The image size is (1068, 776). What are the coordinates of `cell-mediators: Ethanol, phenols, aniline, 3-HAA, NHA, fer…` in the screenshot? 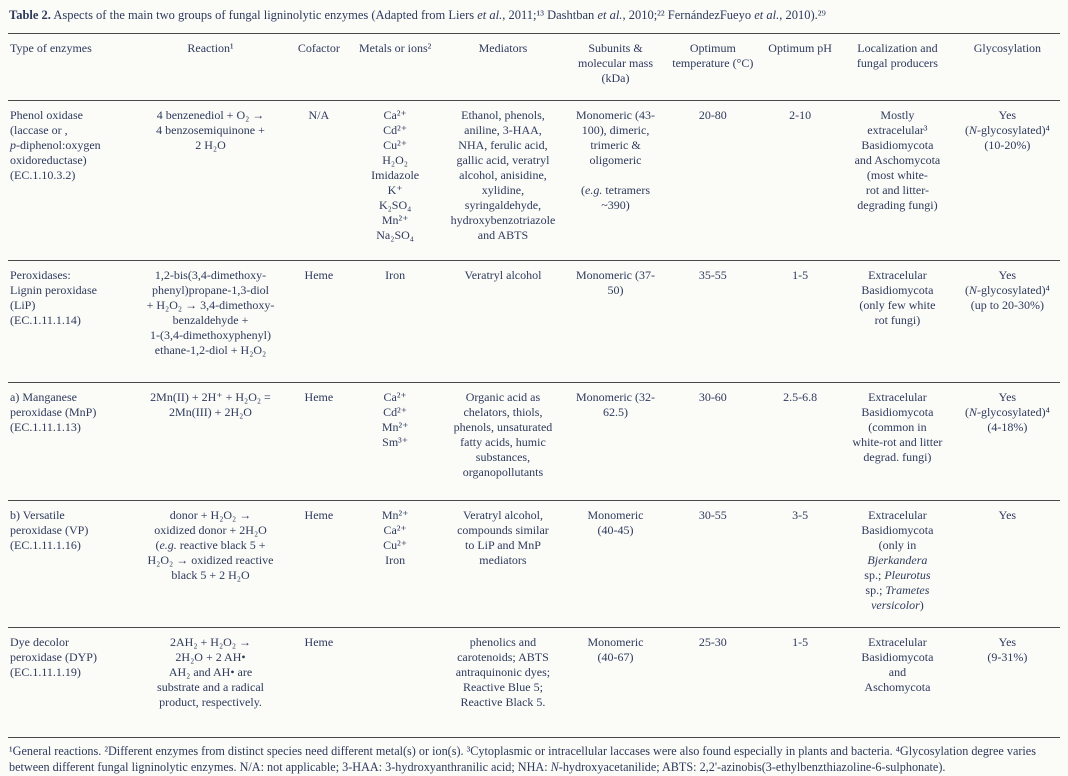 It's located at (503, 175).